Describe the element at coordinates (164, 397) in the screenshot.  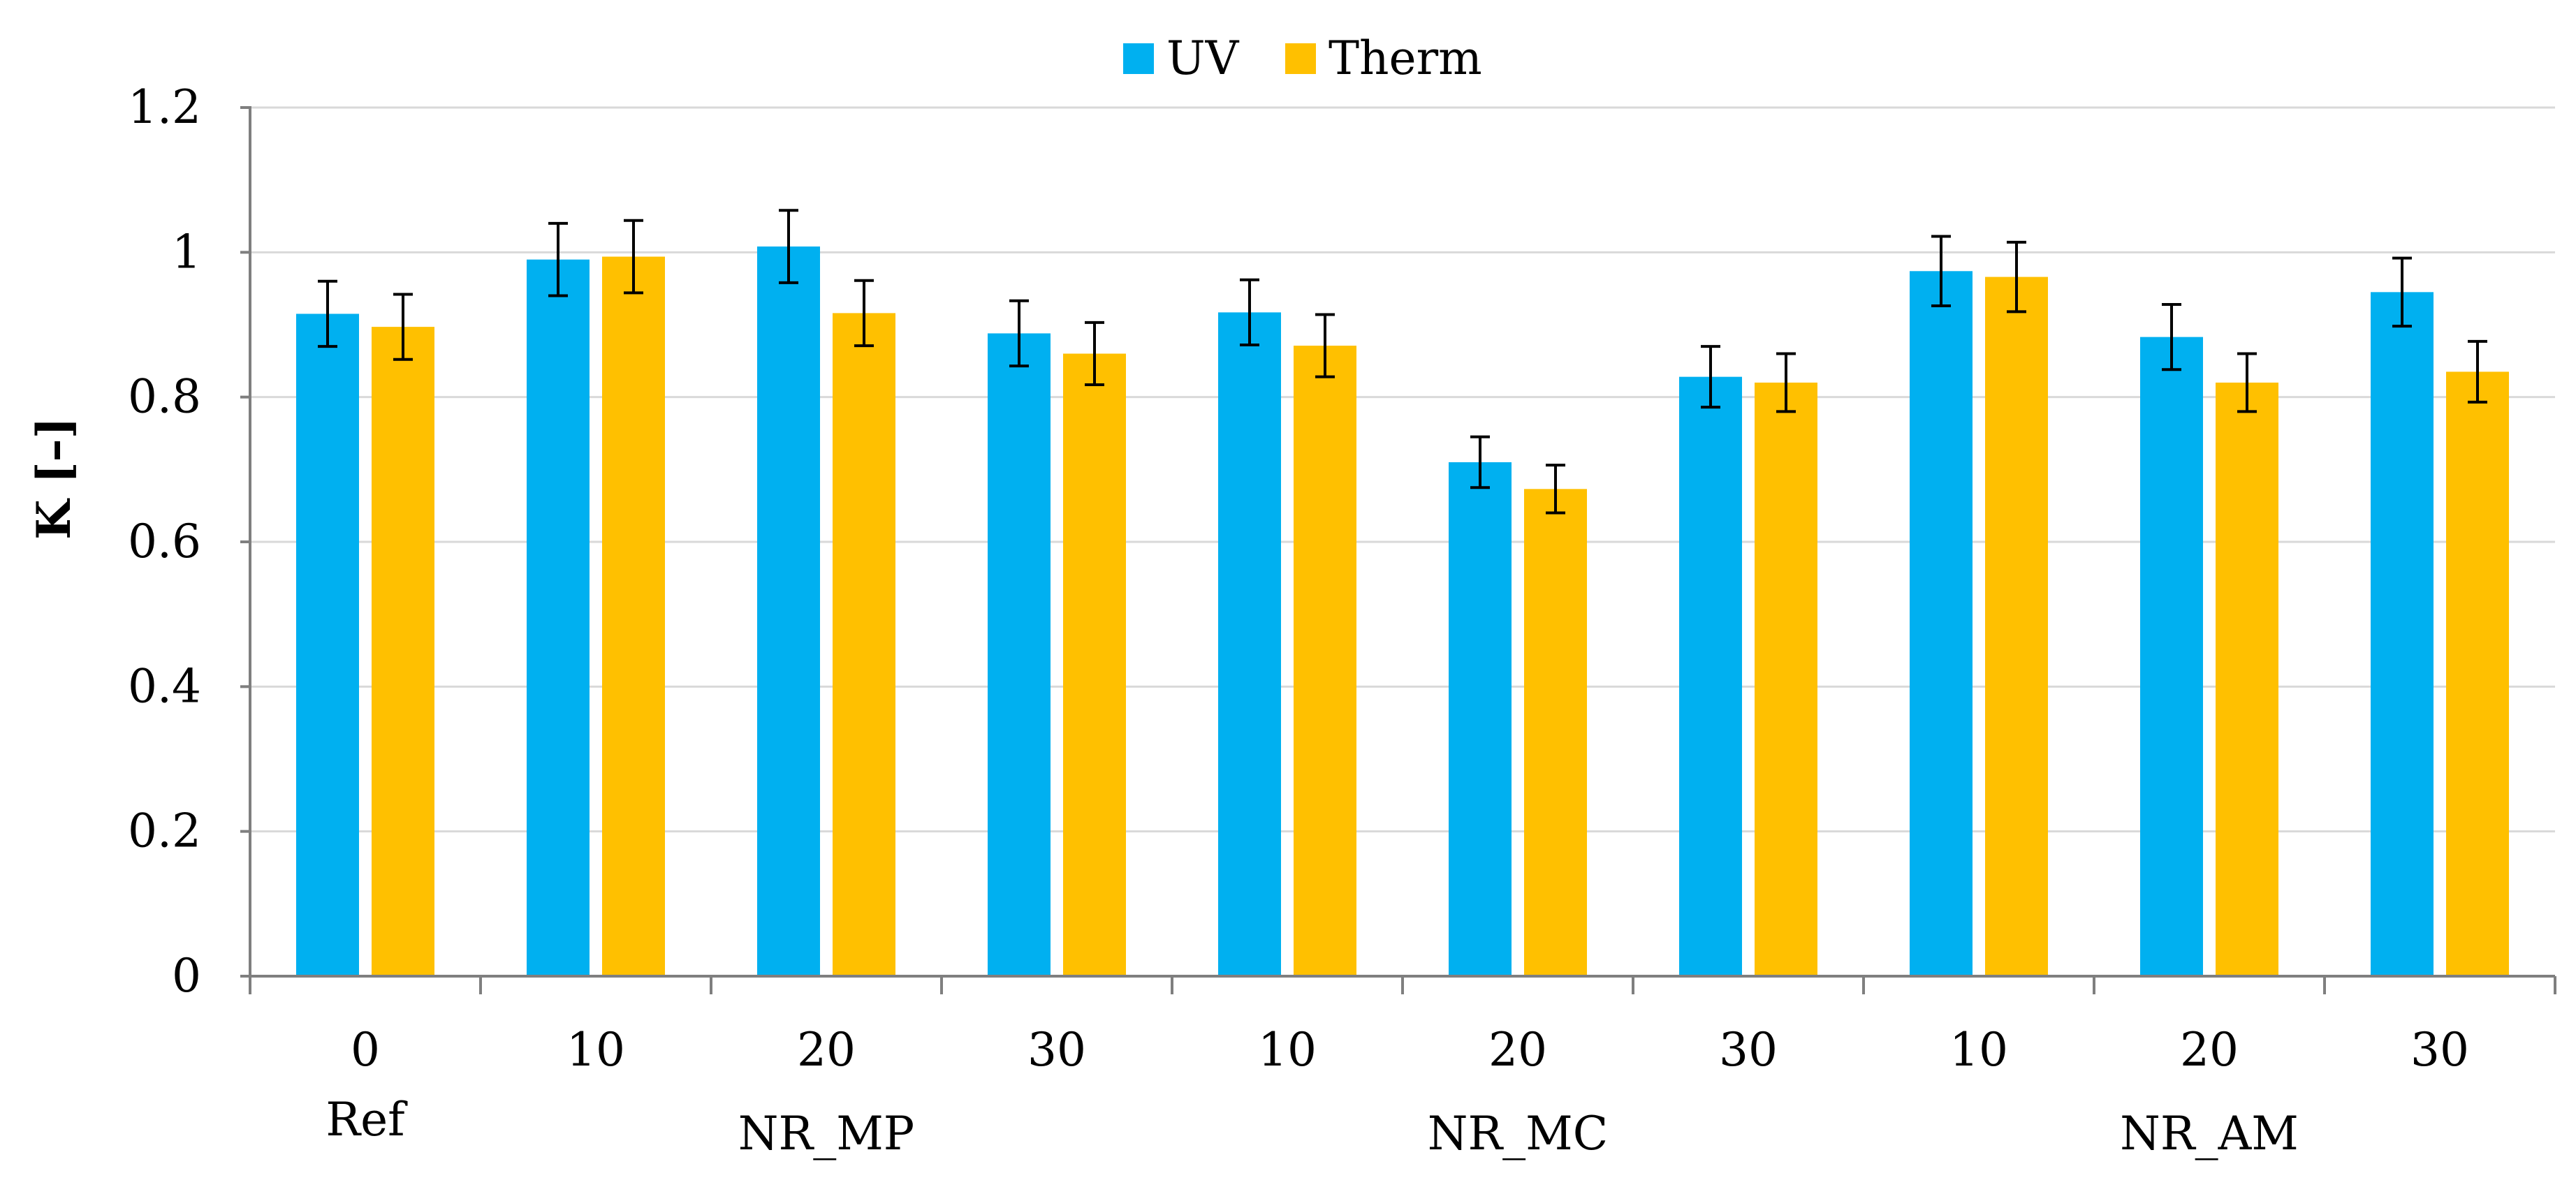
I see `y-tick-label: 0.8` at that location.